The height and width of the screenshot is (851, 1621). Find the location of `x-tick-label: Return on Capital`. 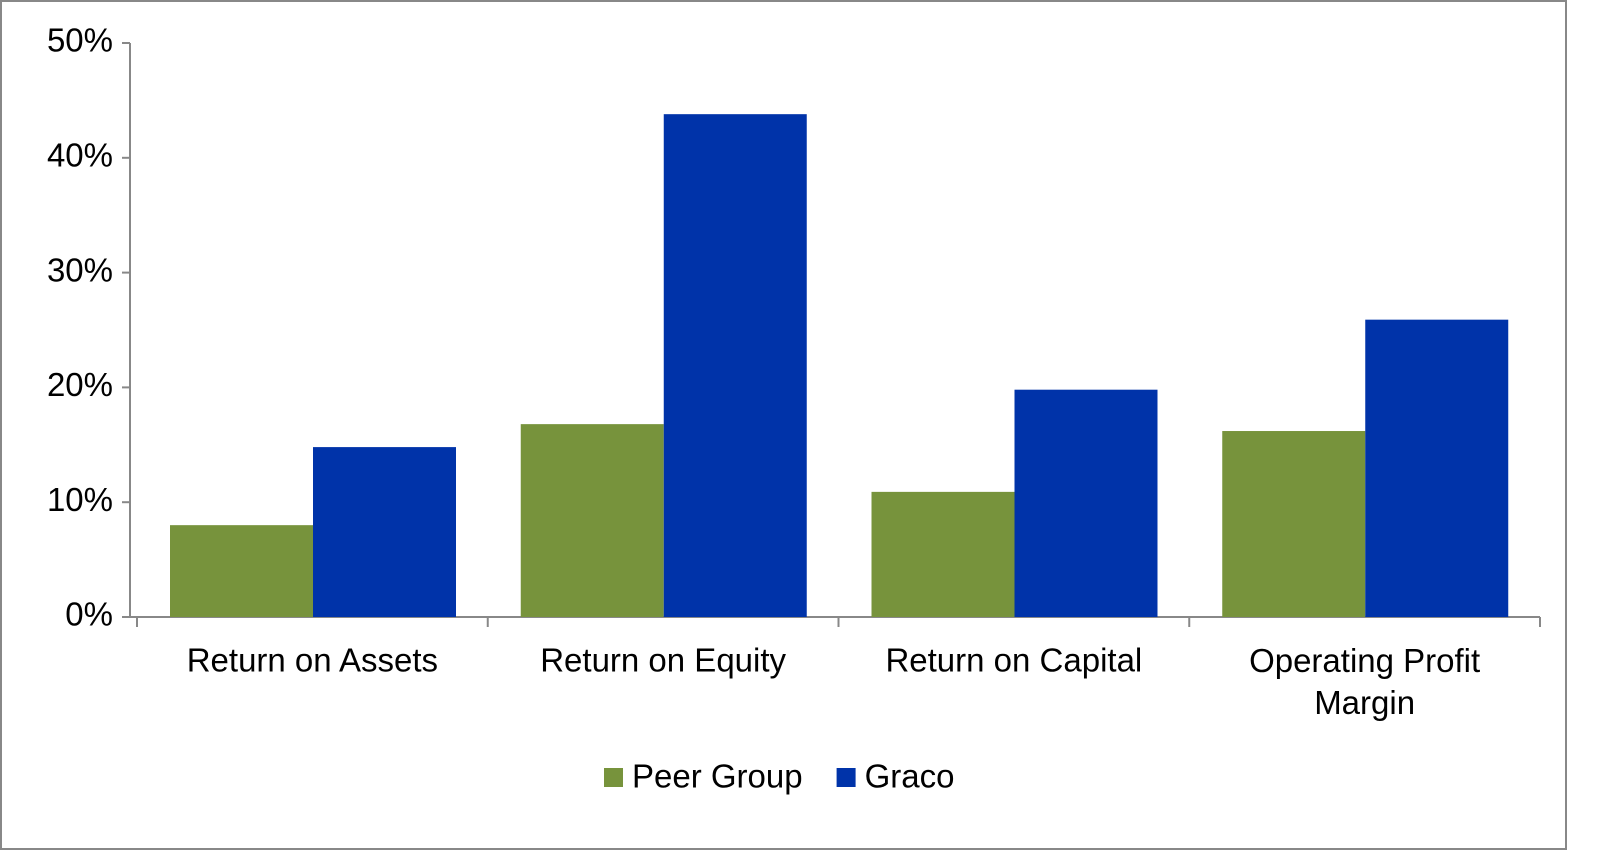

x-tick-label: Return on Capital is located at coordinates (1013, 660).